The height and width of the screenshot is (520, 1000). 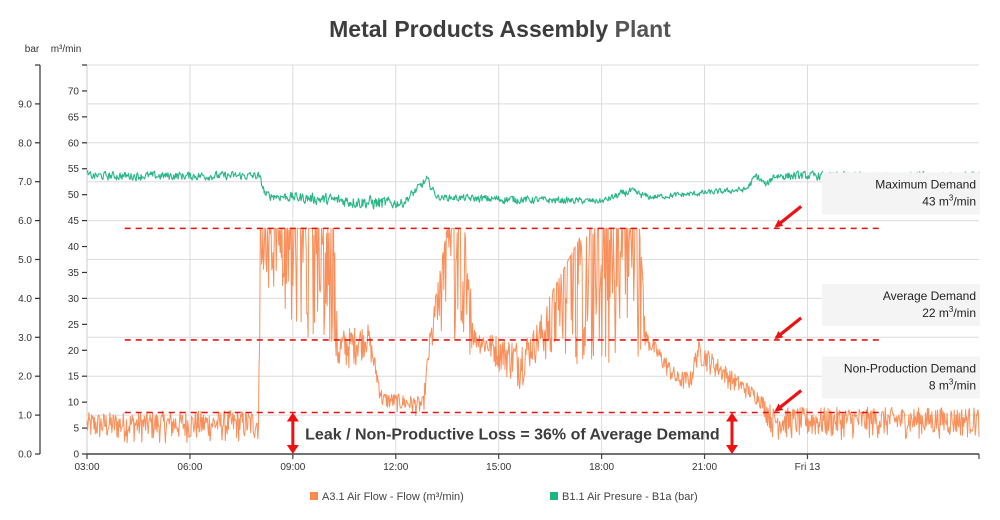 I want to click on flow-tick-label: 25, so click(x=74, y=325).